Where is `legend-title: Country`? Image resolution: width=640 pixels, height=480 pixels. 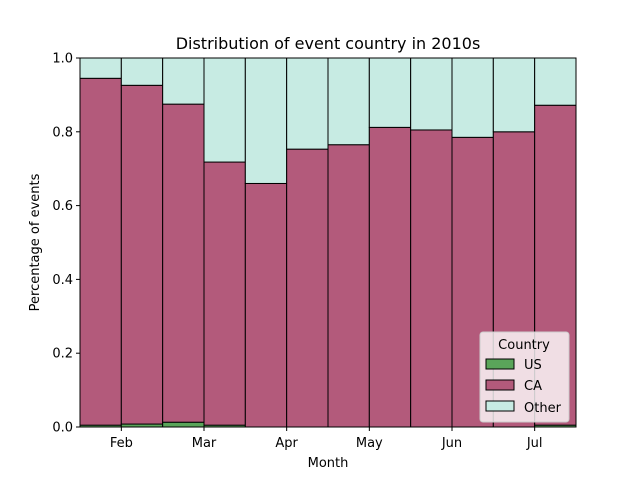 legend-title: Country is located at coordinates (524, 345).